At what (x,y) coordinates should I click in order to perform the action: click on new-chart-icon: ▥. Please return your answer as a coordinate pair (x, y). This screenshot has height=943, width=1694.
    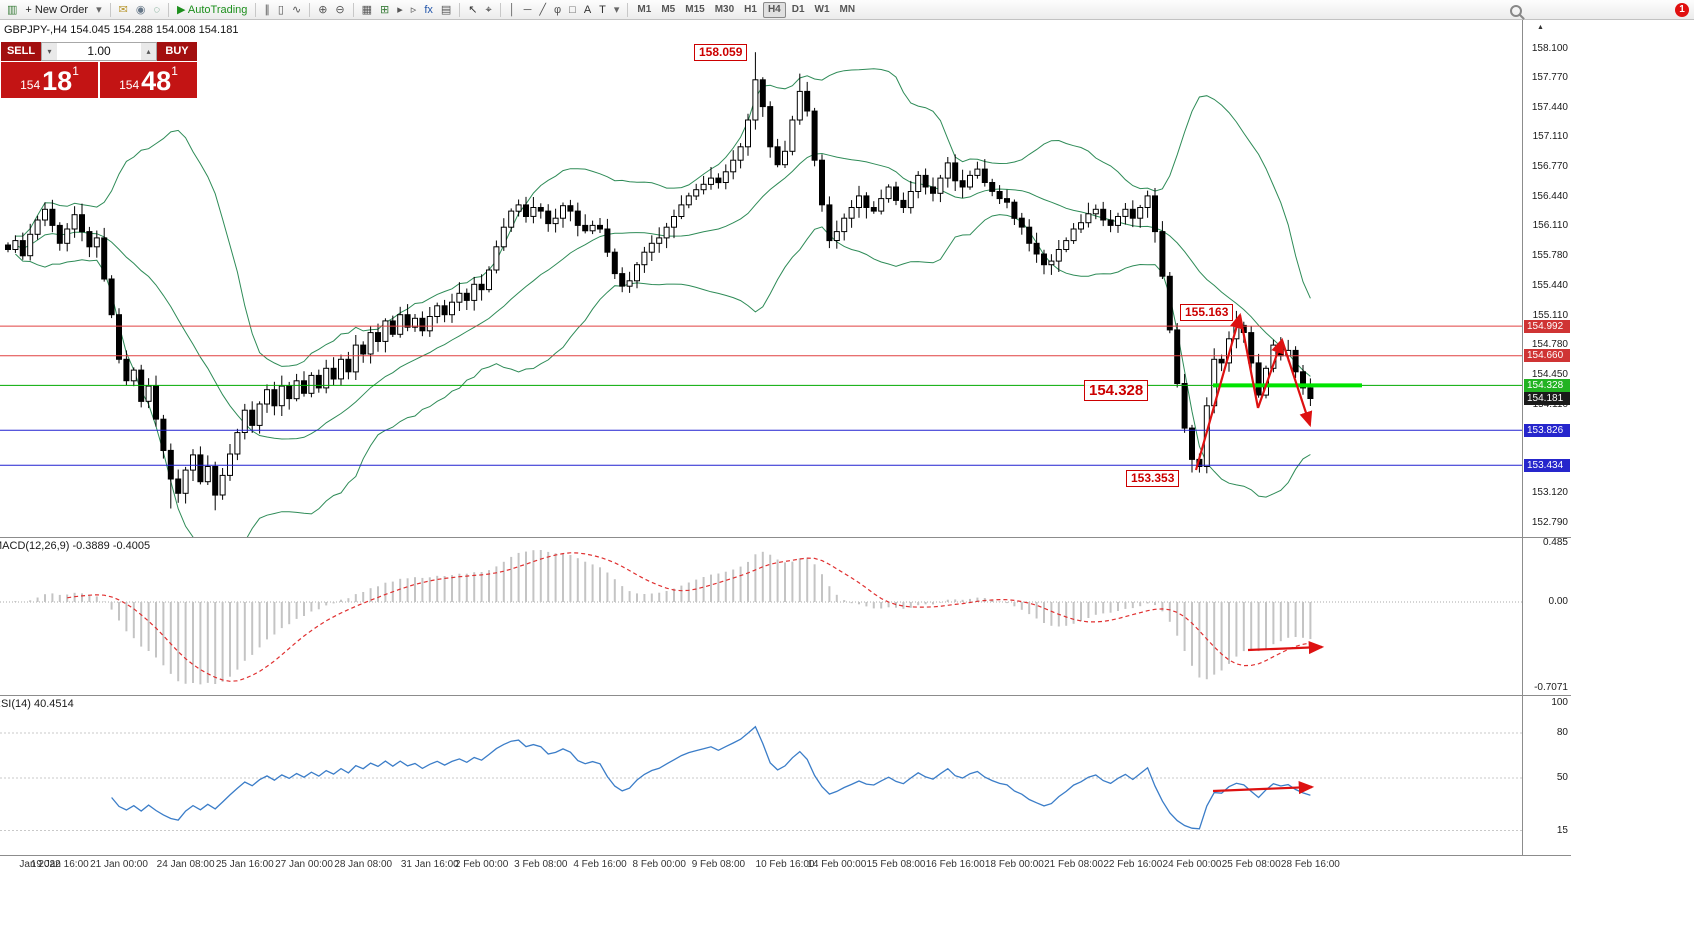
    Looking at the image, I should click on (12, 9).